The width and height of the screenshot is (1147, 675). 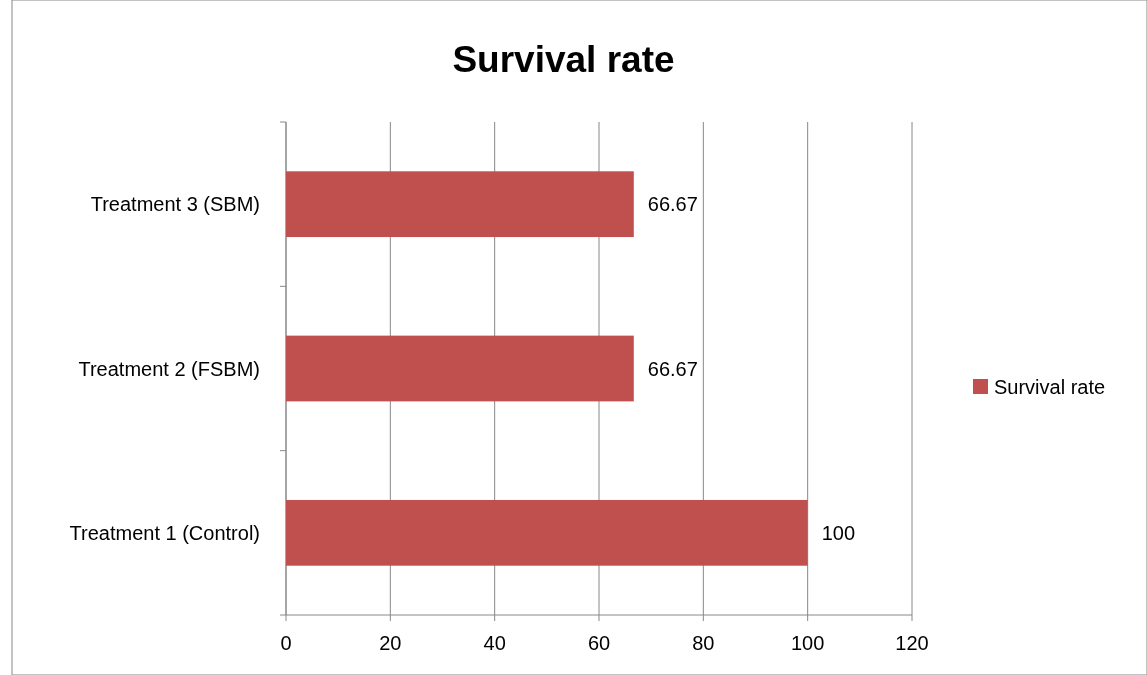 I want to click on x-tick-label: 100, so click(x=807, y=643).